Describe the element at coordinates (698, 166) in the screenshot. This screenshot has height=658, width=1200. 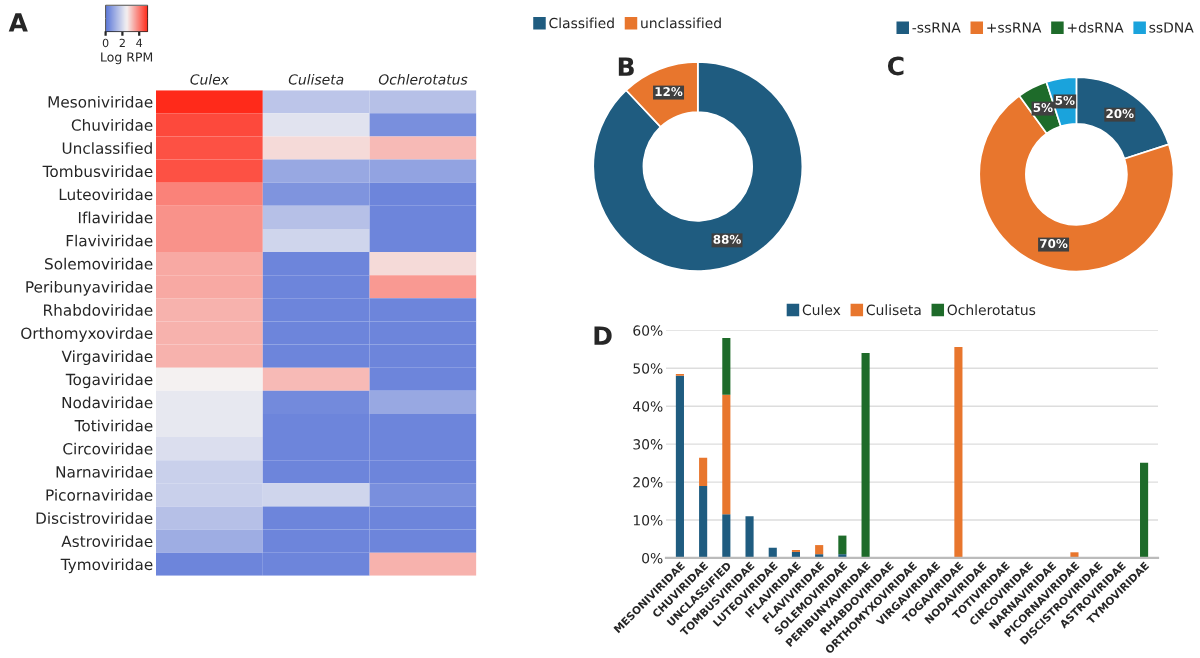
I see `donut-slice` at that location.